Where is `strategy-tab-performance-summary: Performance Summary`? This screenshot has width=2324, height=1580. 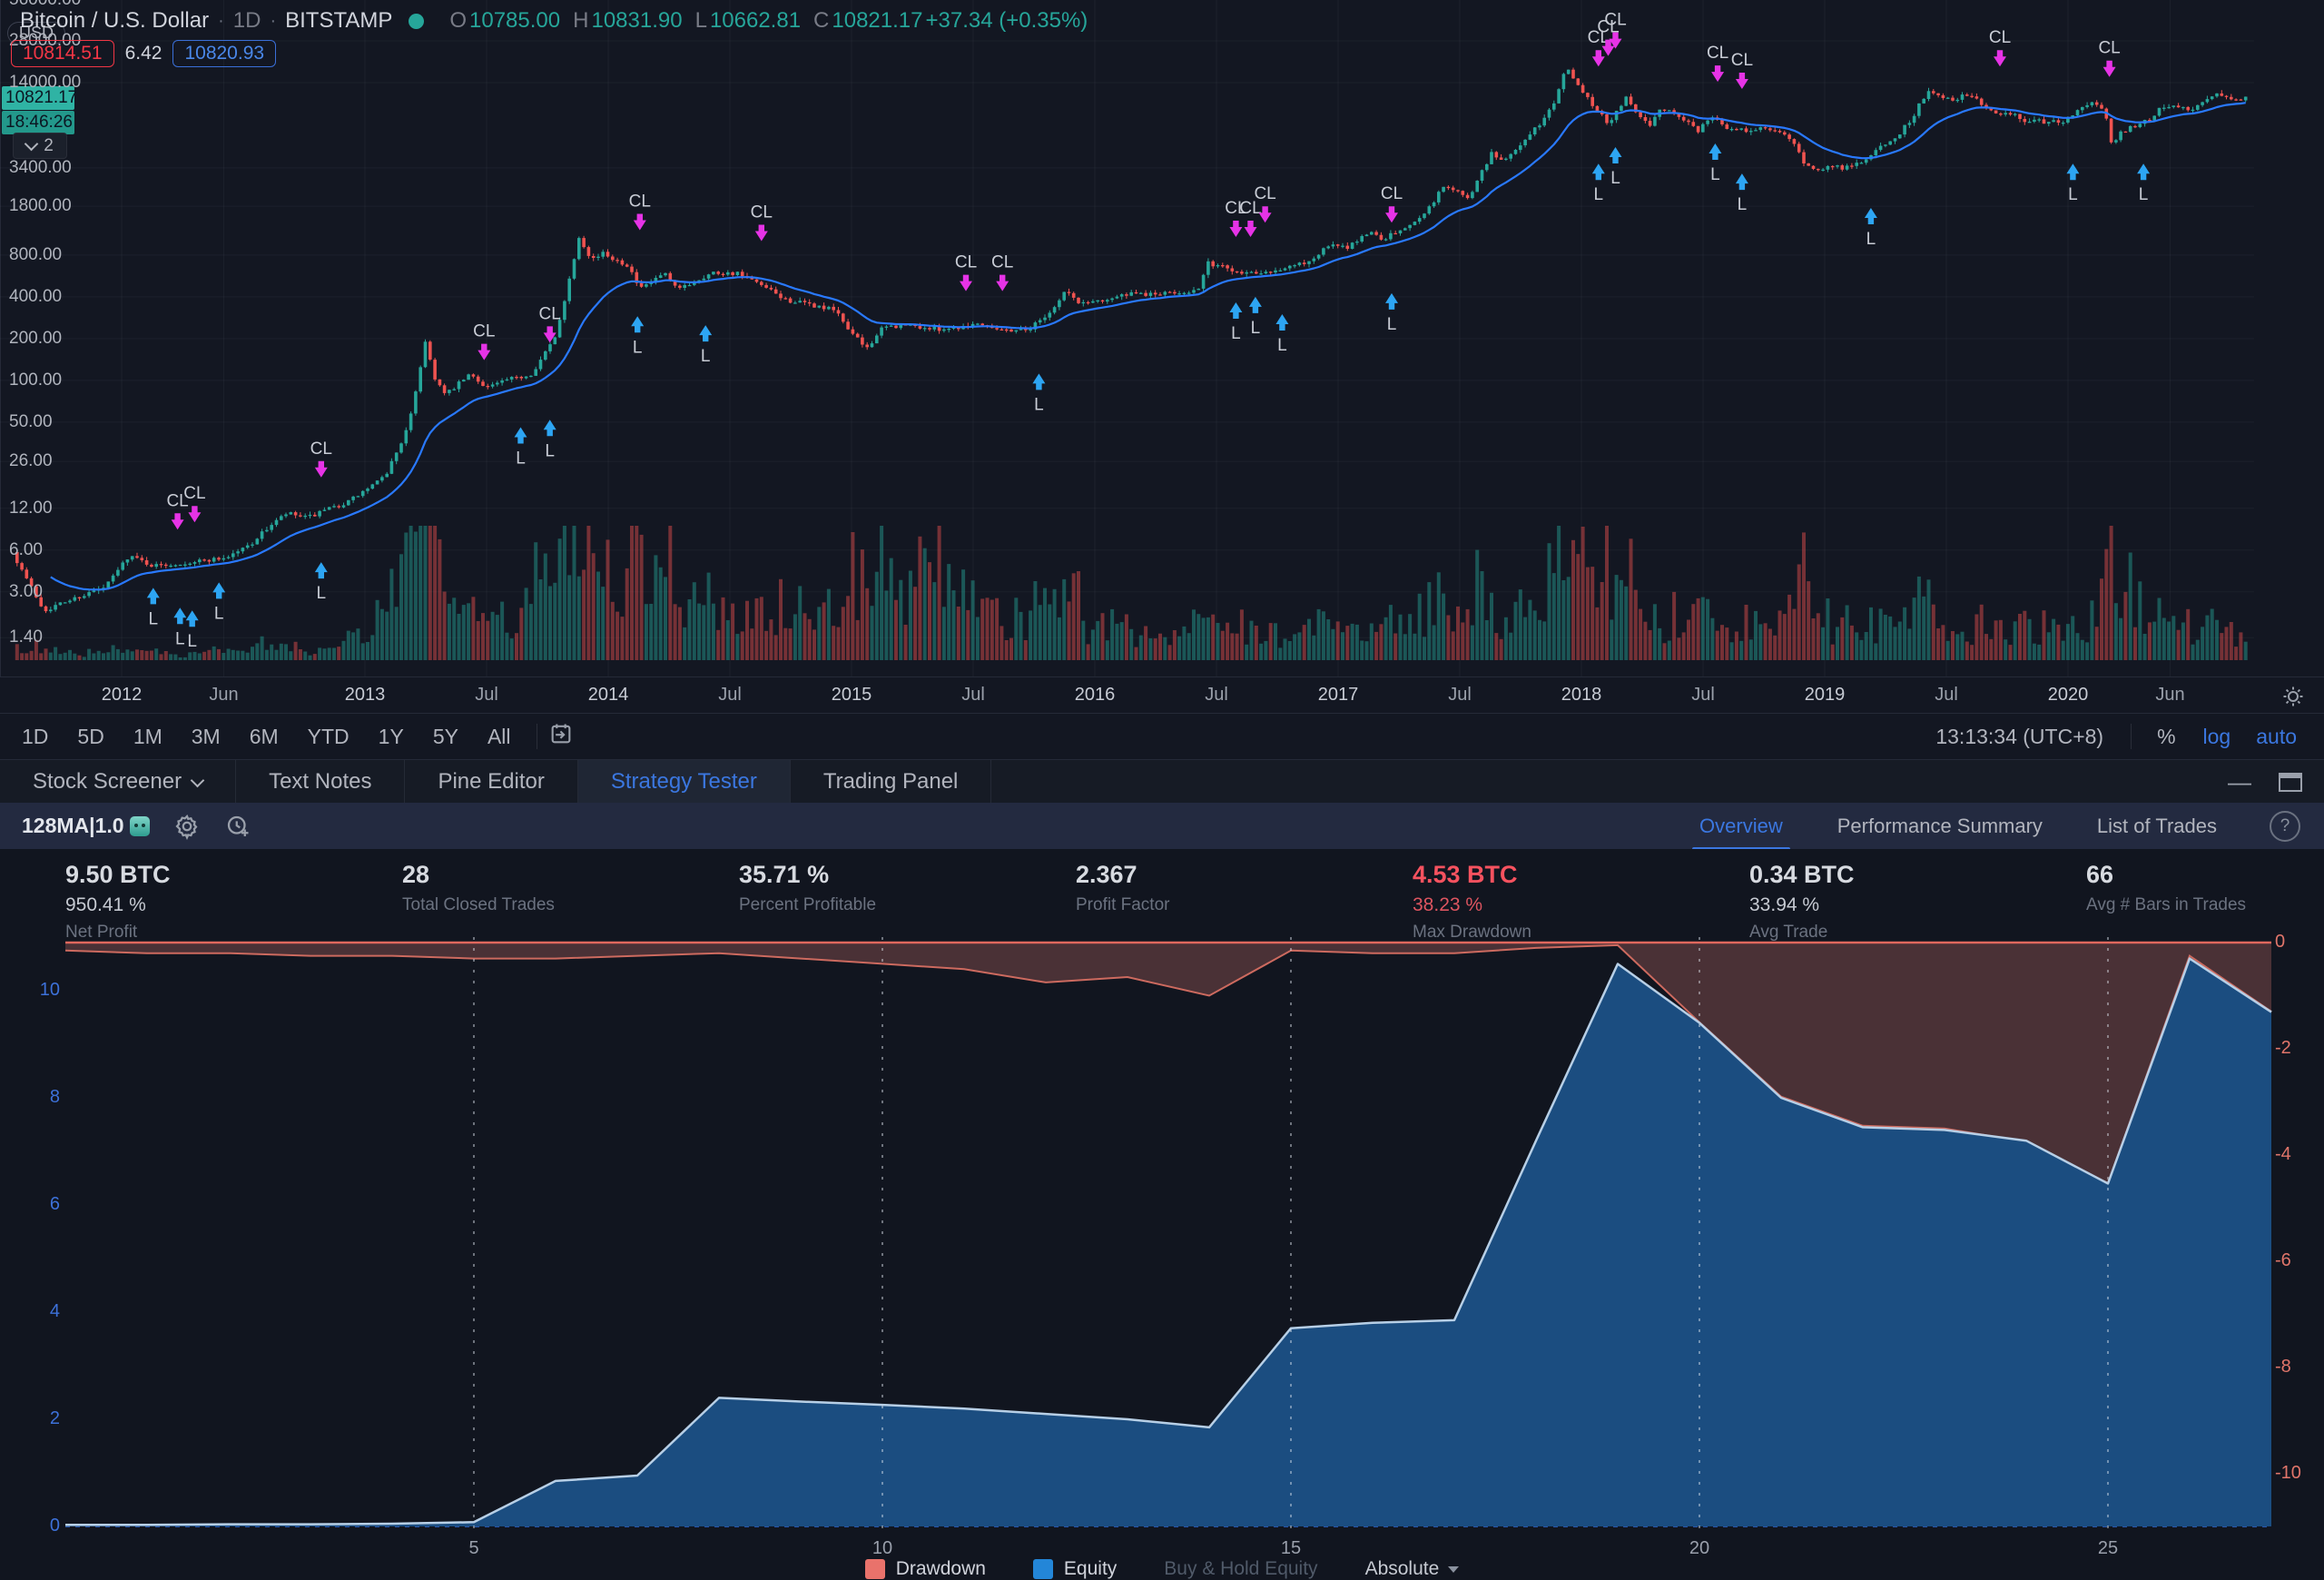
strategy-tab-performance-summary: Performance Summary is located at coordinates (1940, 825).